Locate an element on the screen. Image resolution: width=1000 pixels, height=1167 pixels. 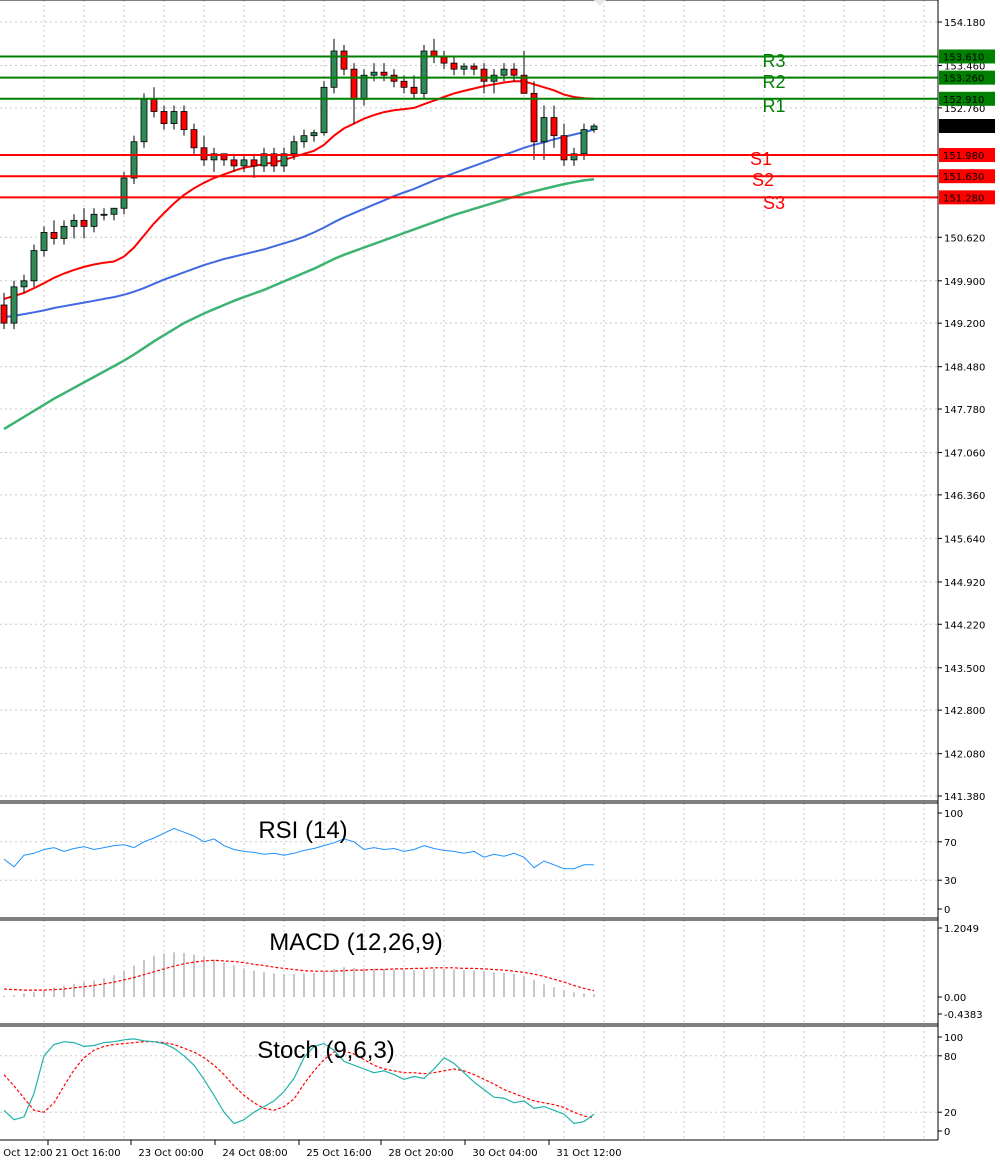
time-tick-label: 28 Oct 20:00 is located at coordinates (420, 1153).